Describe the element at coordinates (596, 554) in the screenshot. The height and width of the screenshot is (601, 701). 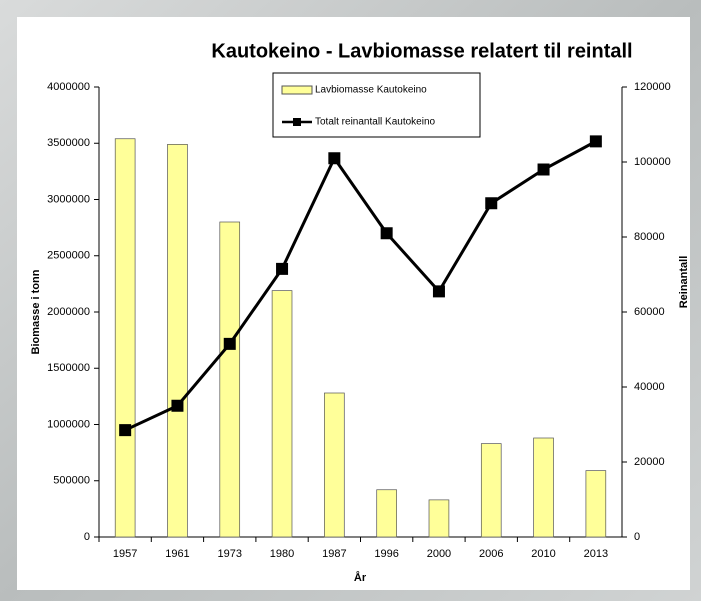
I see `x-tick-label: 2013` at that location.